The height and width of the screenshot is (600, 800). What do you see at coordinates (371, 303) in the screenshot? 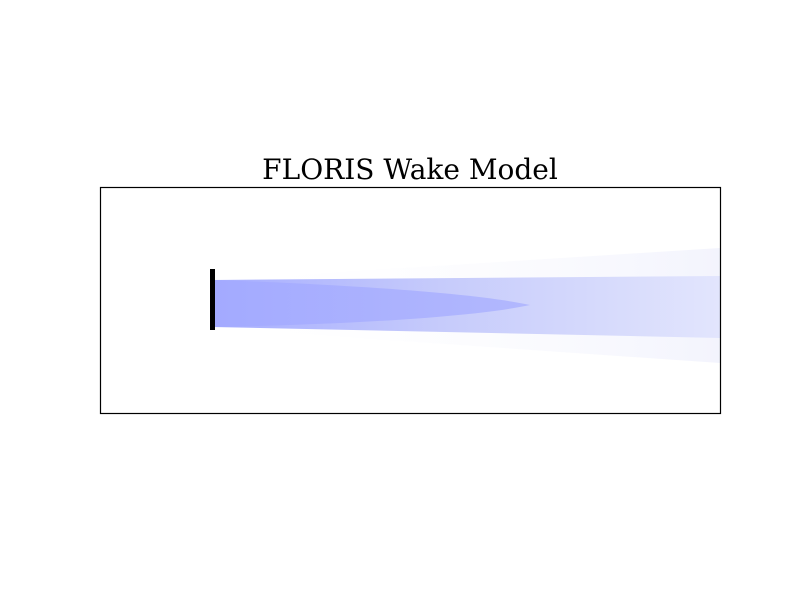
I see `near-wake-region` at bounding box center [371, 303].